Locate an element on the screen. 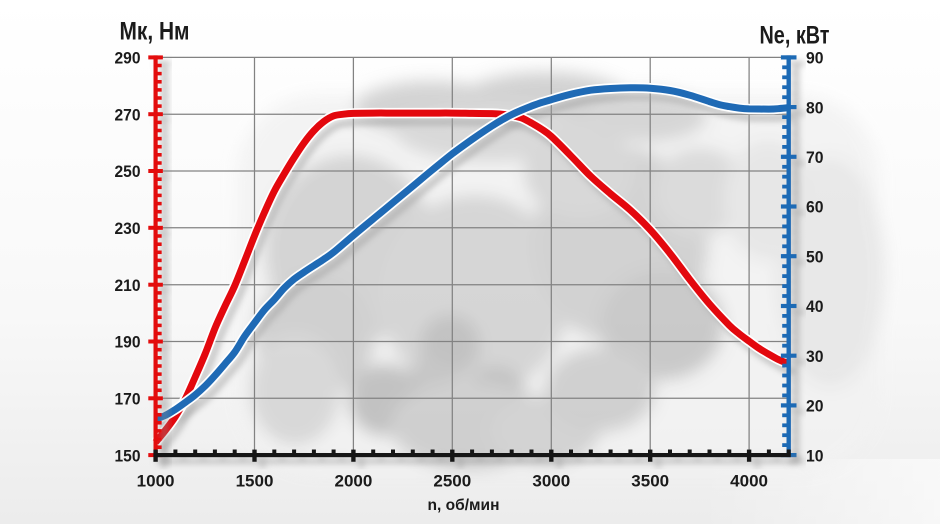 The height and width of the screenshot is (524, 940). svg-text: 90 is located at coordinates (815, 58).